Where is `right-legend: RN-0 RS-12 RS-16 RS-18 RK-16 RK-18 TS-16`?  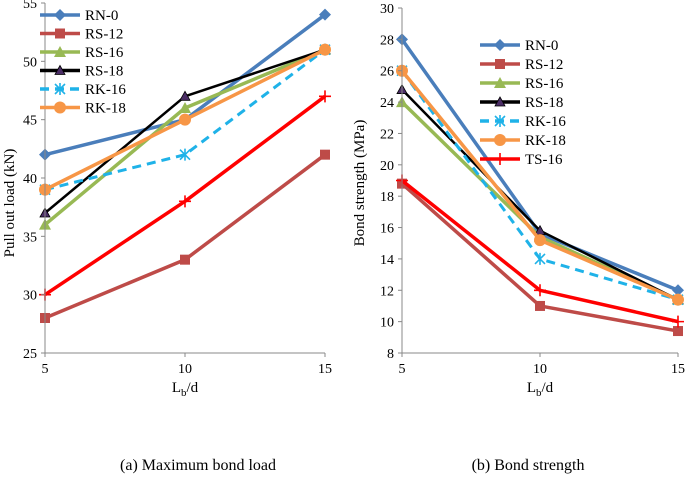
right-legend: RN-0 RS-12 RS-16 RS-18 RK-16 RK-18 TS-16 is located at coordinates (523, 103).